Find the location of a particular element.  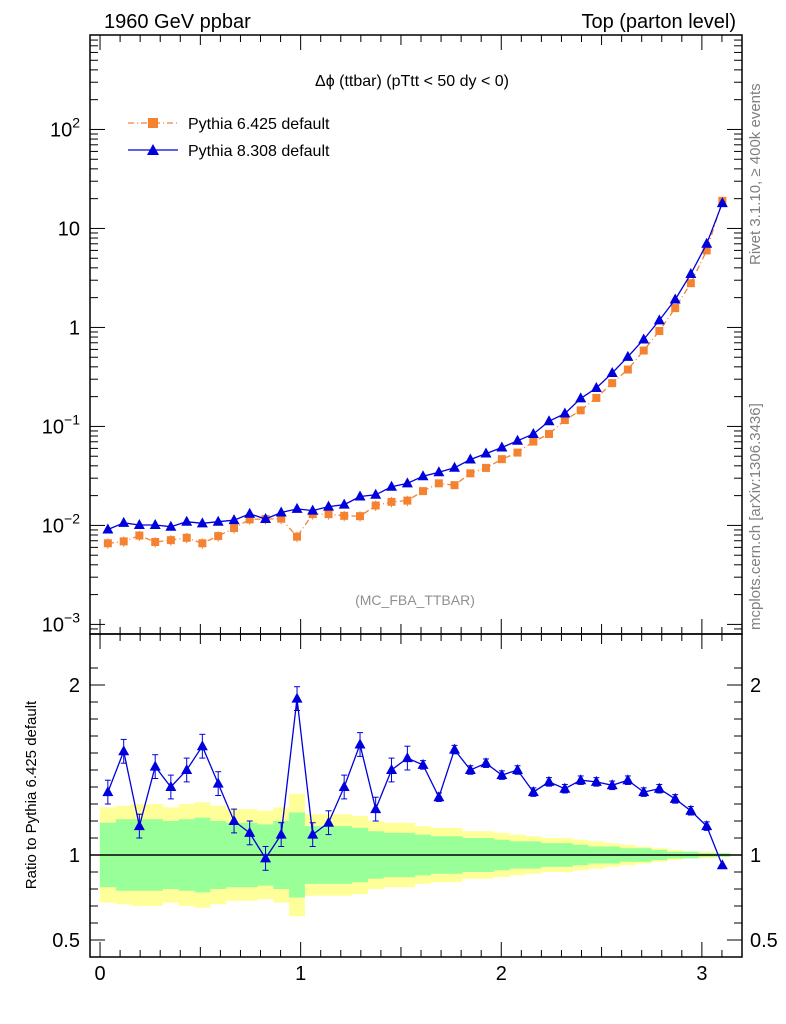

header-left-title: 1960 GeV ppbar is located at coordinates (177, 22).